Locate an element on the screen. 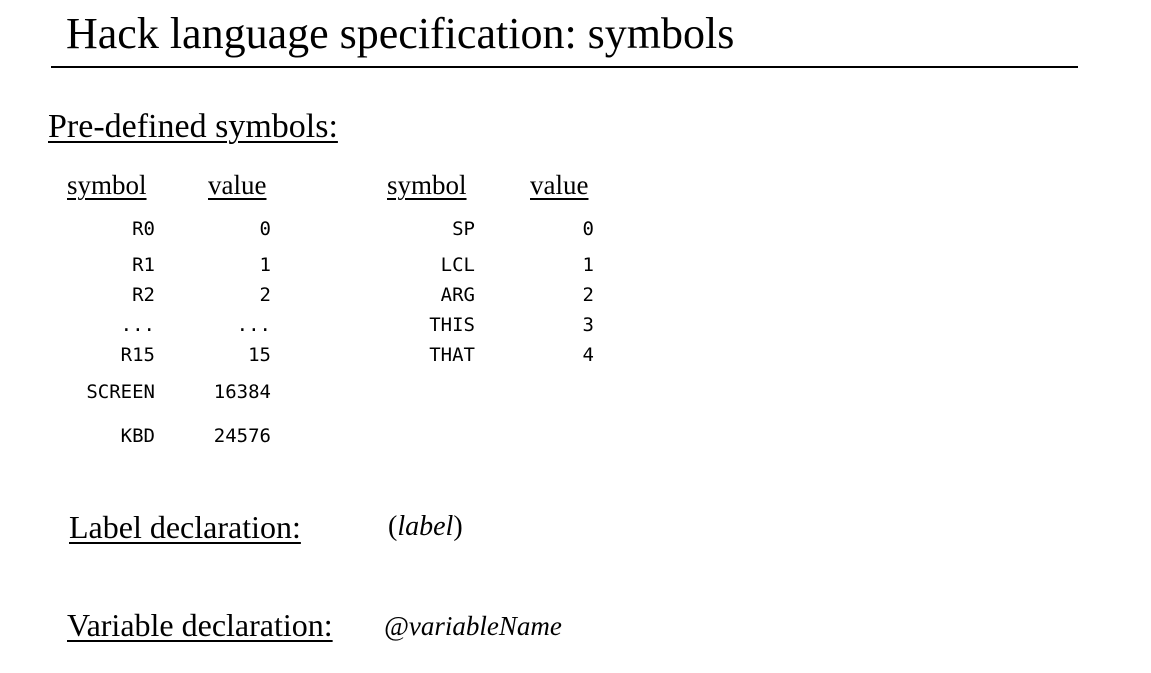 Image resolution: width=1151 pixels, height=673 pixels. left-value-cell: 16384 is located at coordinates (242, 392).